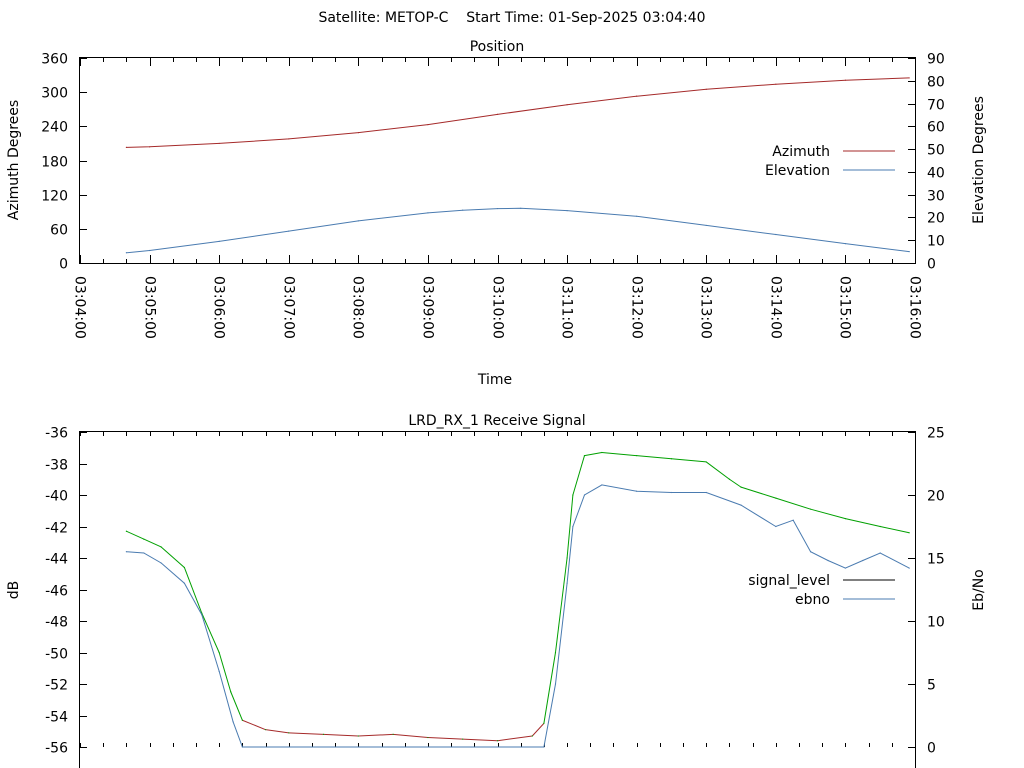  What do you see at coordinates (931, 749) in the screenshot?
I see `right-tick-label: 0` at bounding box center [931, 749].